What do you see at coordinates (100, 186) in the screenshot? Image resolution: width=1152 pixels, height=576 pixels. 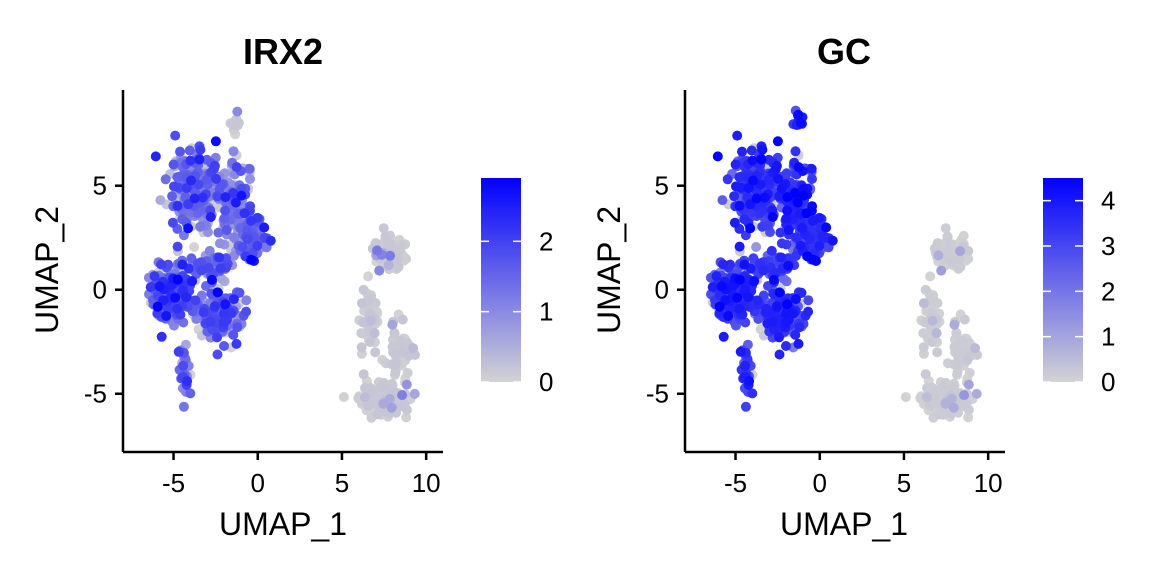 I see `y-tick-label: 5` at bounding box center [100, 186].